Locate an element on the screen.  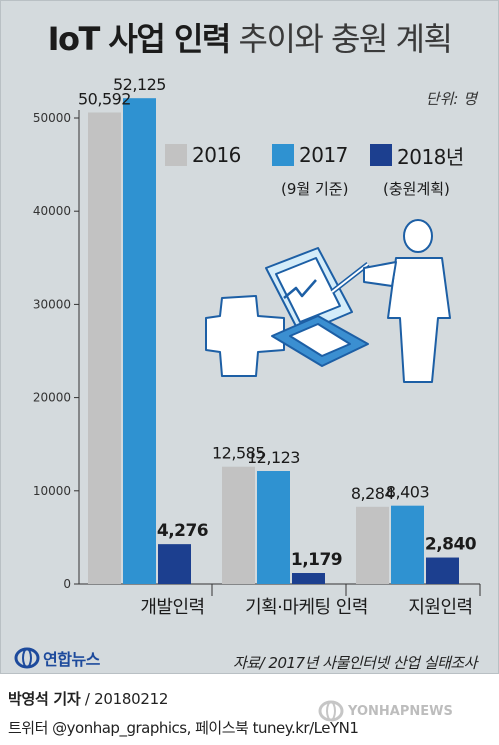
legend-note-2018: (충원계획) is located at coordinates (416, 189).